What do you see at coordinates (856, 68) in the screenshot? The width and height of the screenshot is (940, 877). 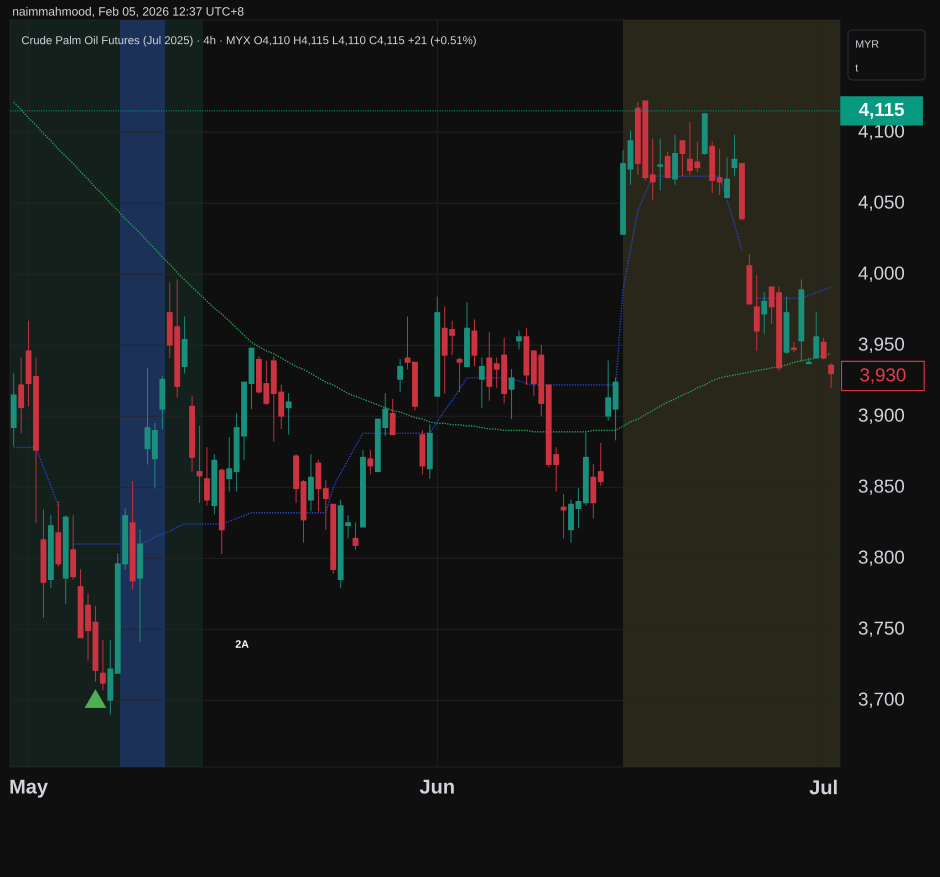 I see `text: t` at bounding box center [856, 68].